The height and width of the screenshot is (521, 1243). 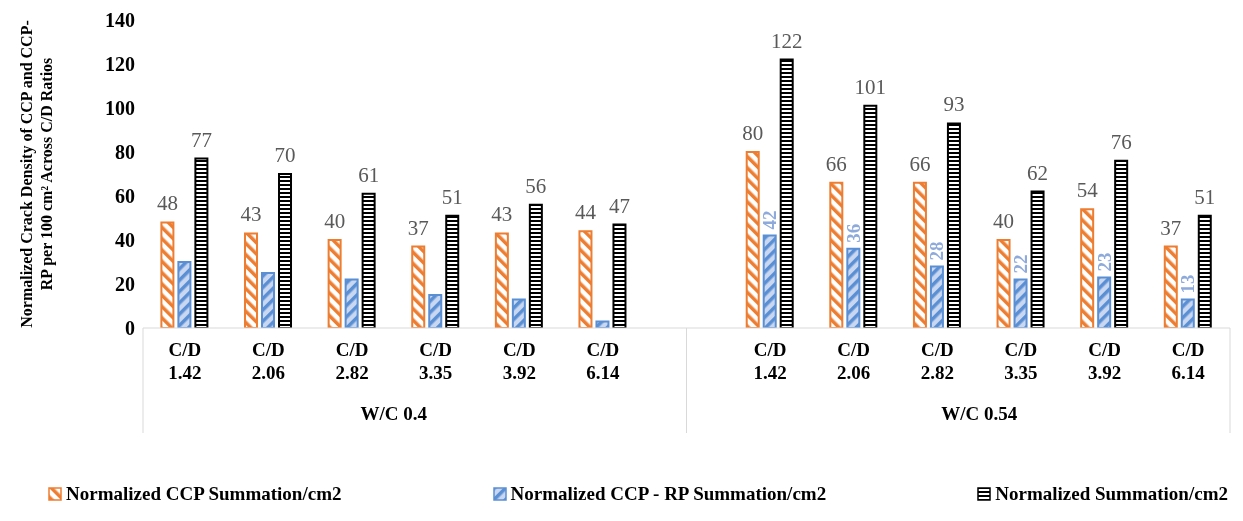 What do you see at coordinates (120, 108) in the screenshot?
I see `y-tick-label: 100` at bounding box center [120, 108].